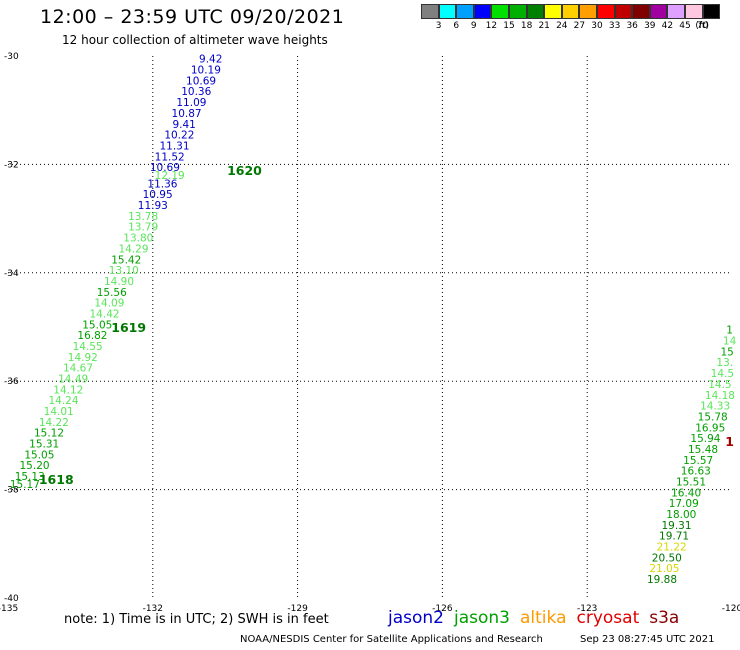  Describe the element at coordinates (672, 548) in the screenshot. I see `wave-height-value: 21.22` at that location.